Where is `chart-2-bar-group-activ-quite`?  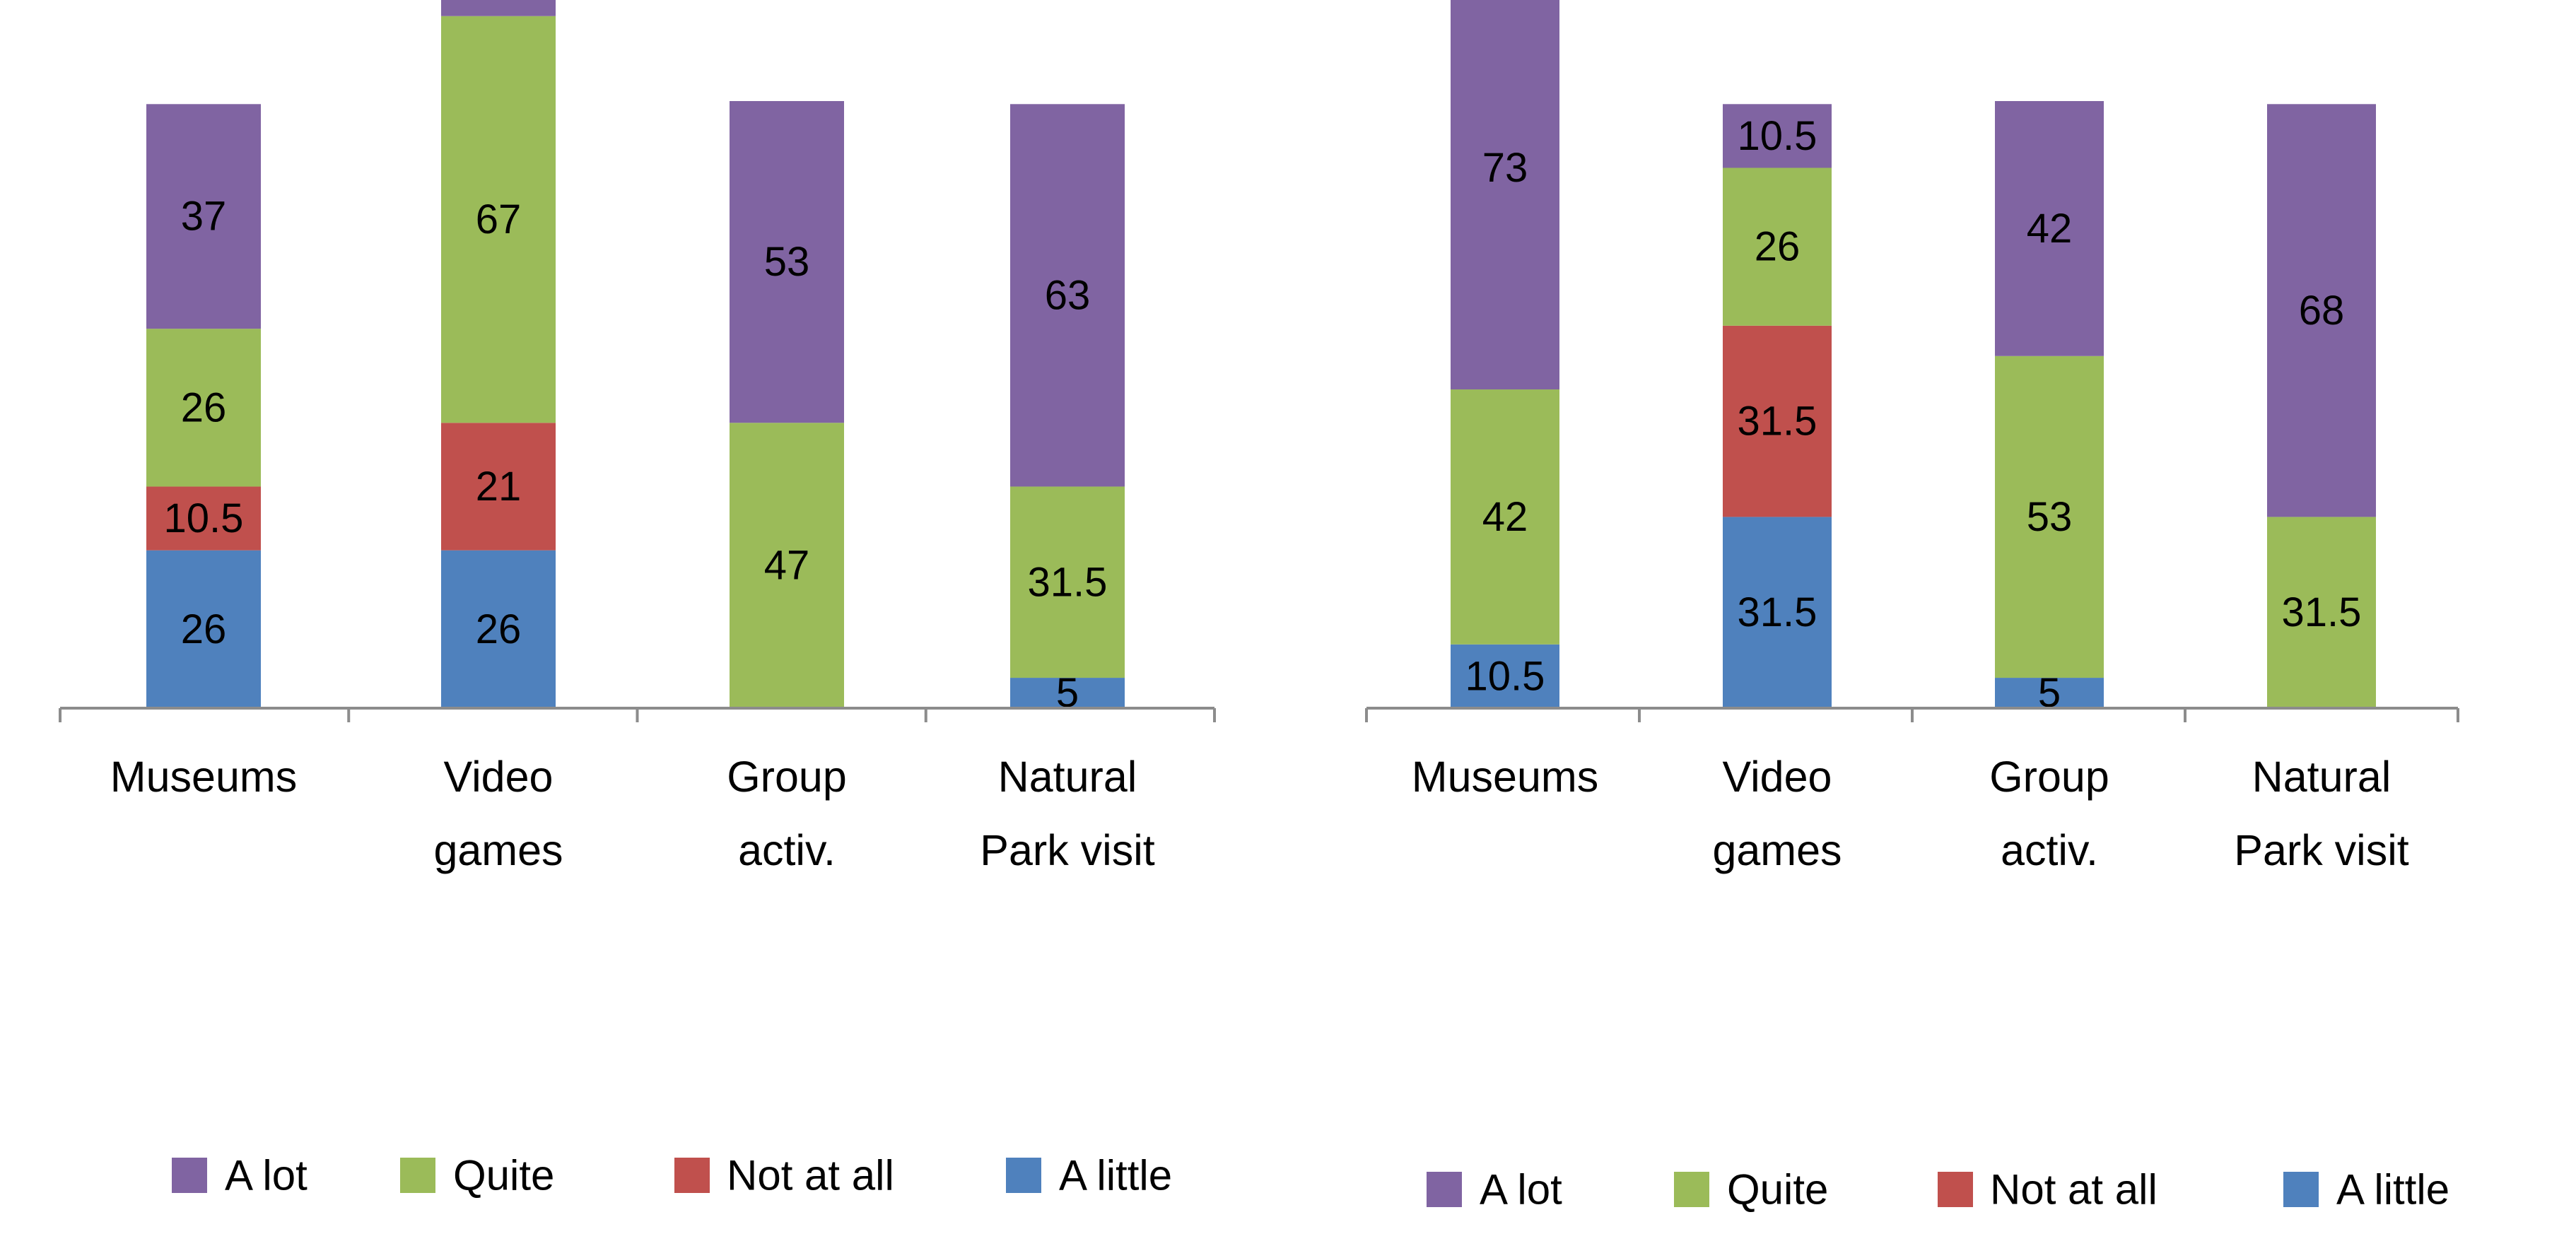 chart-2-bar-group-activ-quite is located at coordinates (2049, 516).